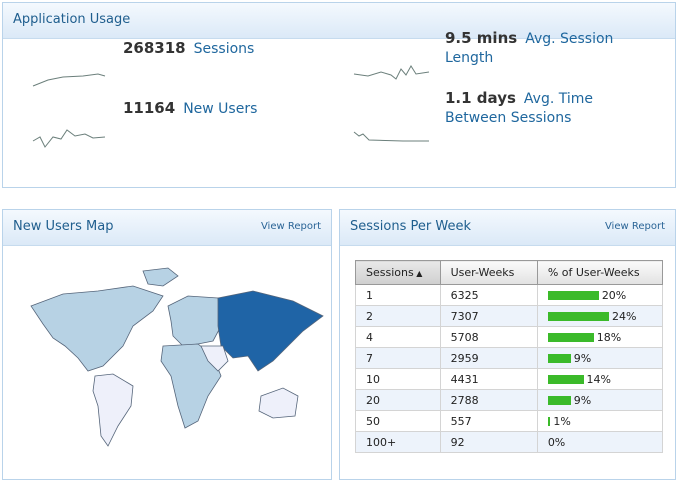  Describe the element at coordinates (63, 226) in the screenshot. I see `panel-title: New Users Map` at that location.